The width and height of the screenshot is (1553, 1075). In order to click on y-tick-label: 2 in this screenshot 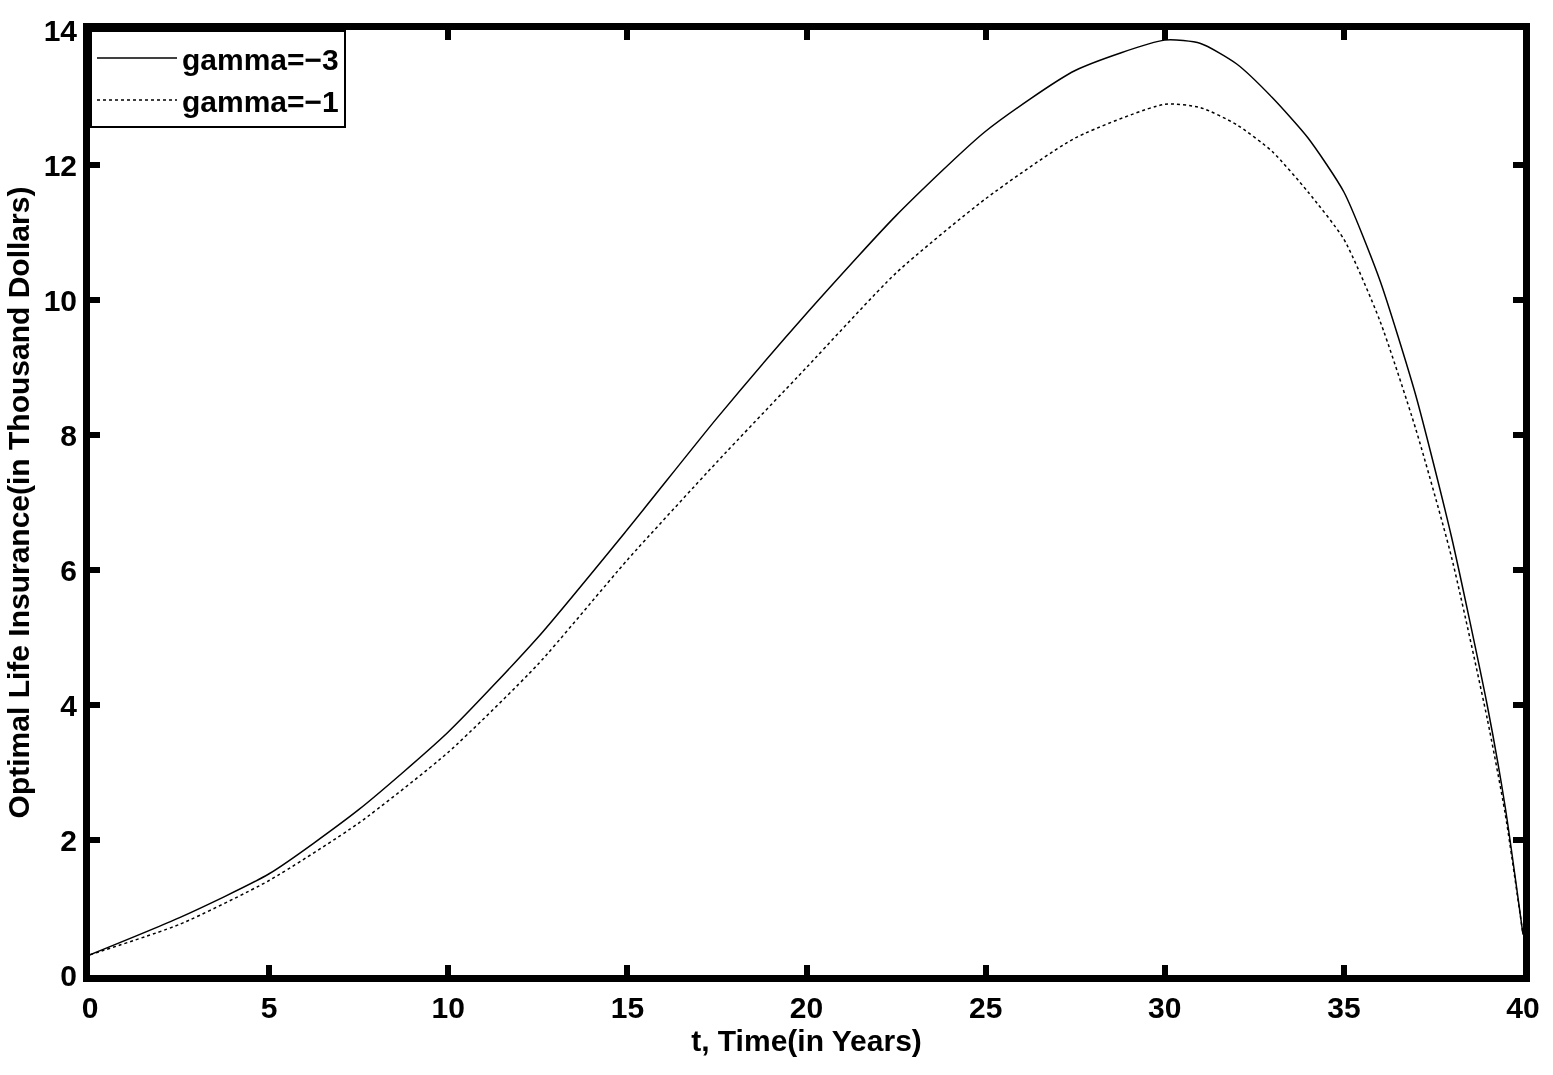, I will do `click(68, 840)`.